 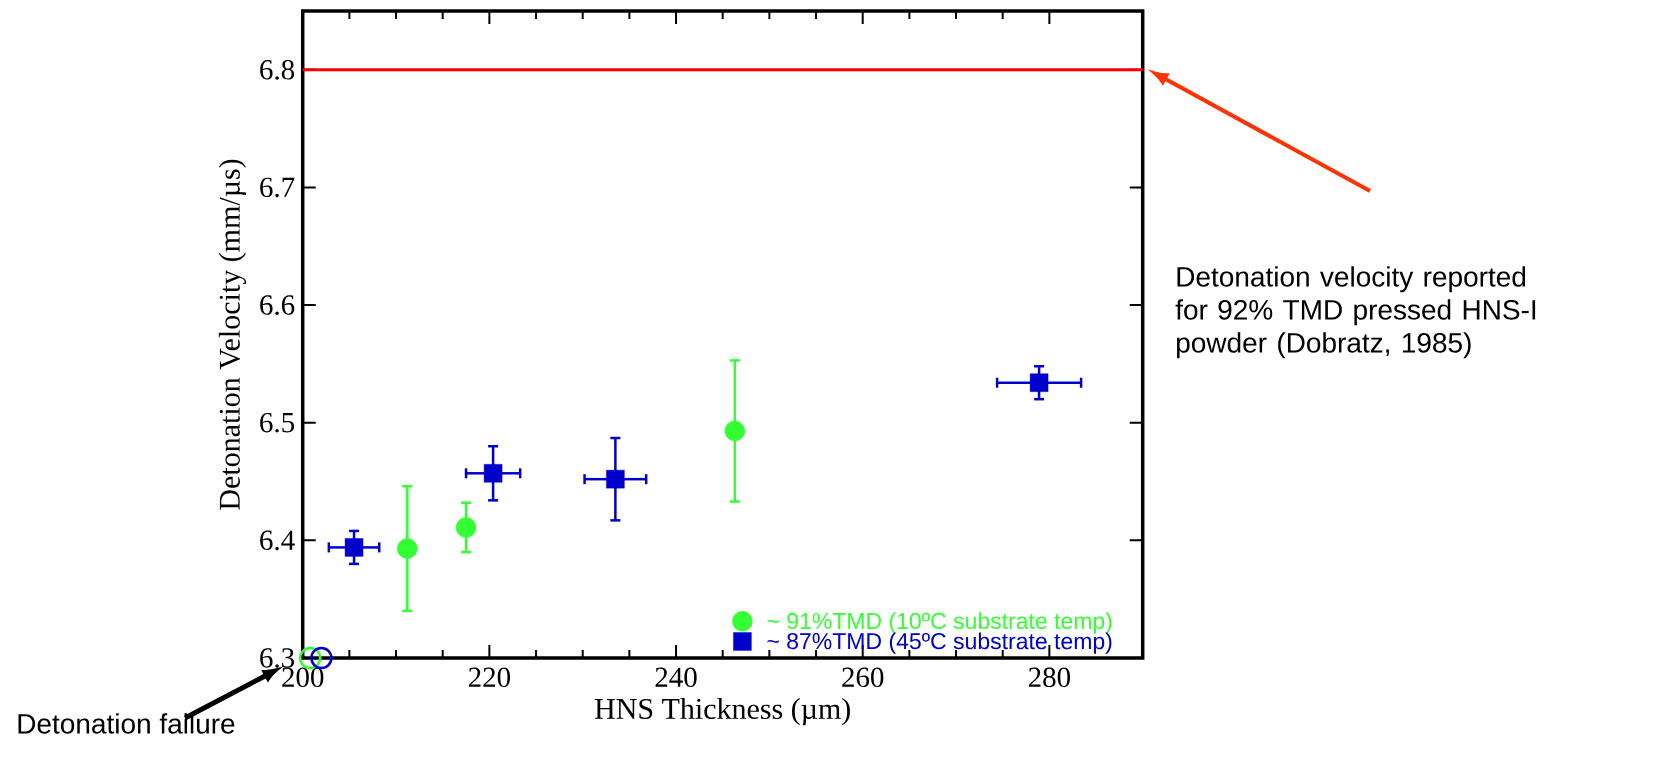 I want to click on legend-label: ~ 87%TMD (45ºC substrate temp), so click(x=939, y=643).